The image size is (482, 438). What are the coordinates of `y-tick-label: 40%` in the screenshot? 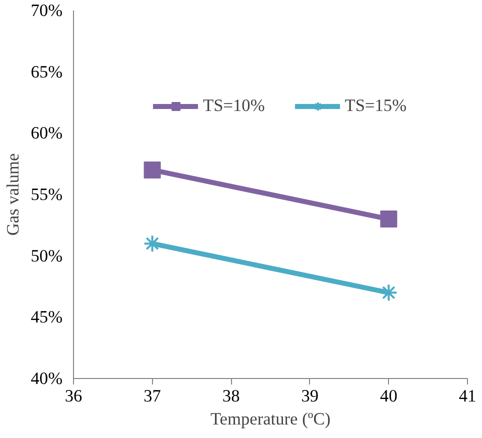 It's located at (46, 378).